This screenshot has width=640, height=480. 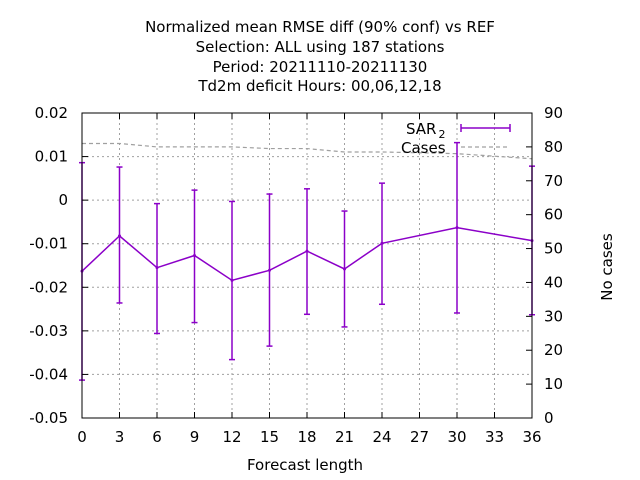 I want to click on cases-line, so click(x=307, y=151).